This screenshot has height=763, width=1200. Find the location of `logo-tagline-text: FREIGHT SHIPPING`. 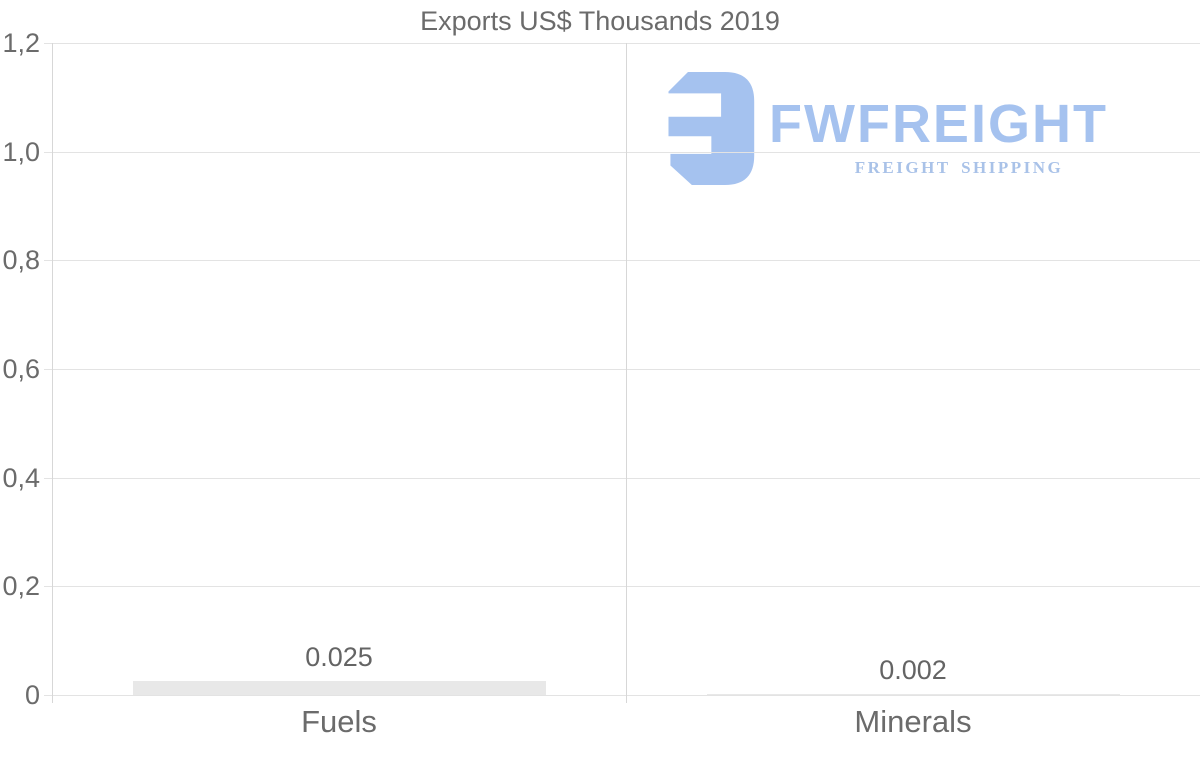

logo-tagline-text: FREIGHT SHIPPING is located at coordinates (959, 167).